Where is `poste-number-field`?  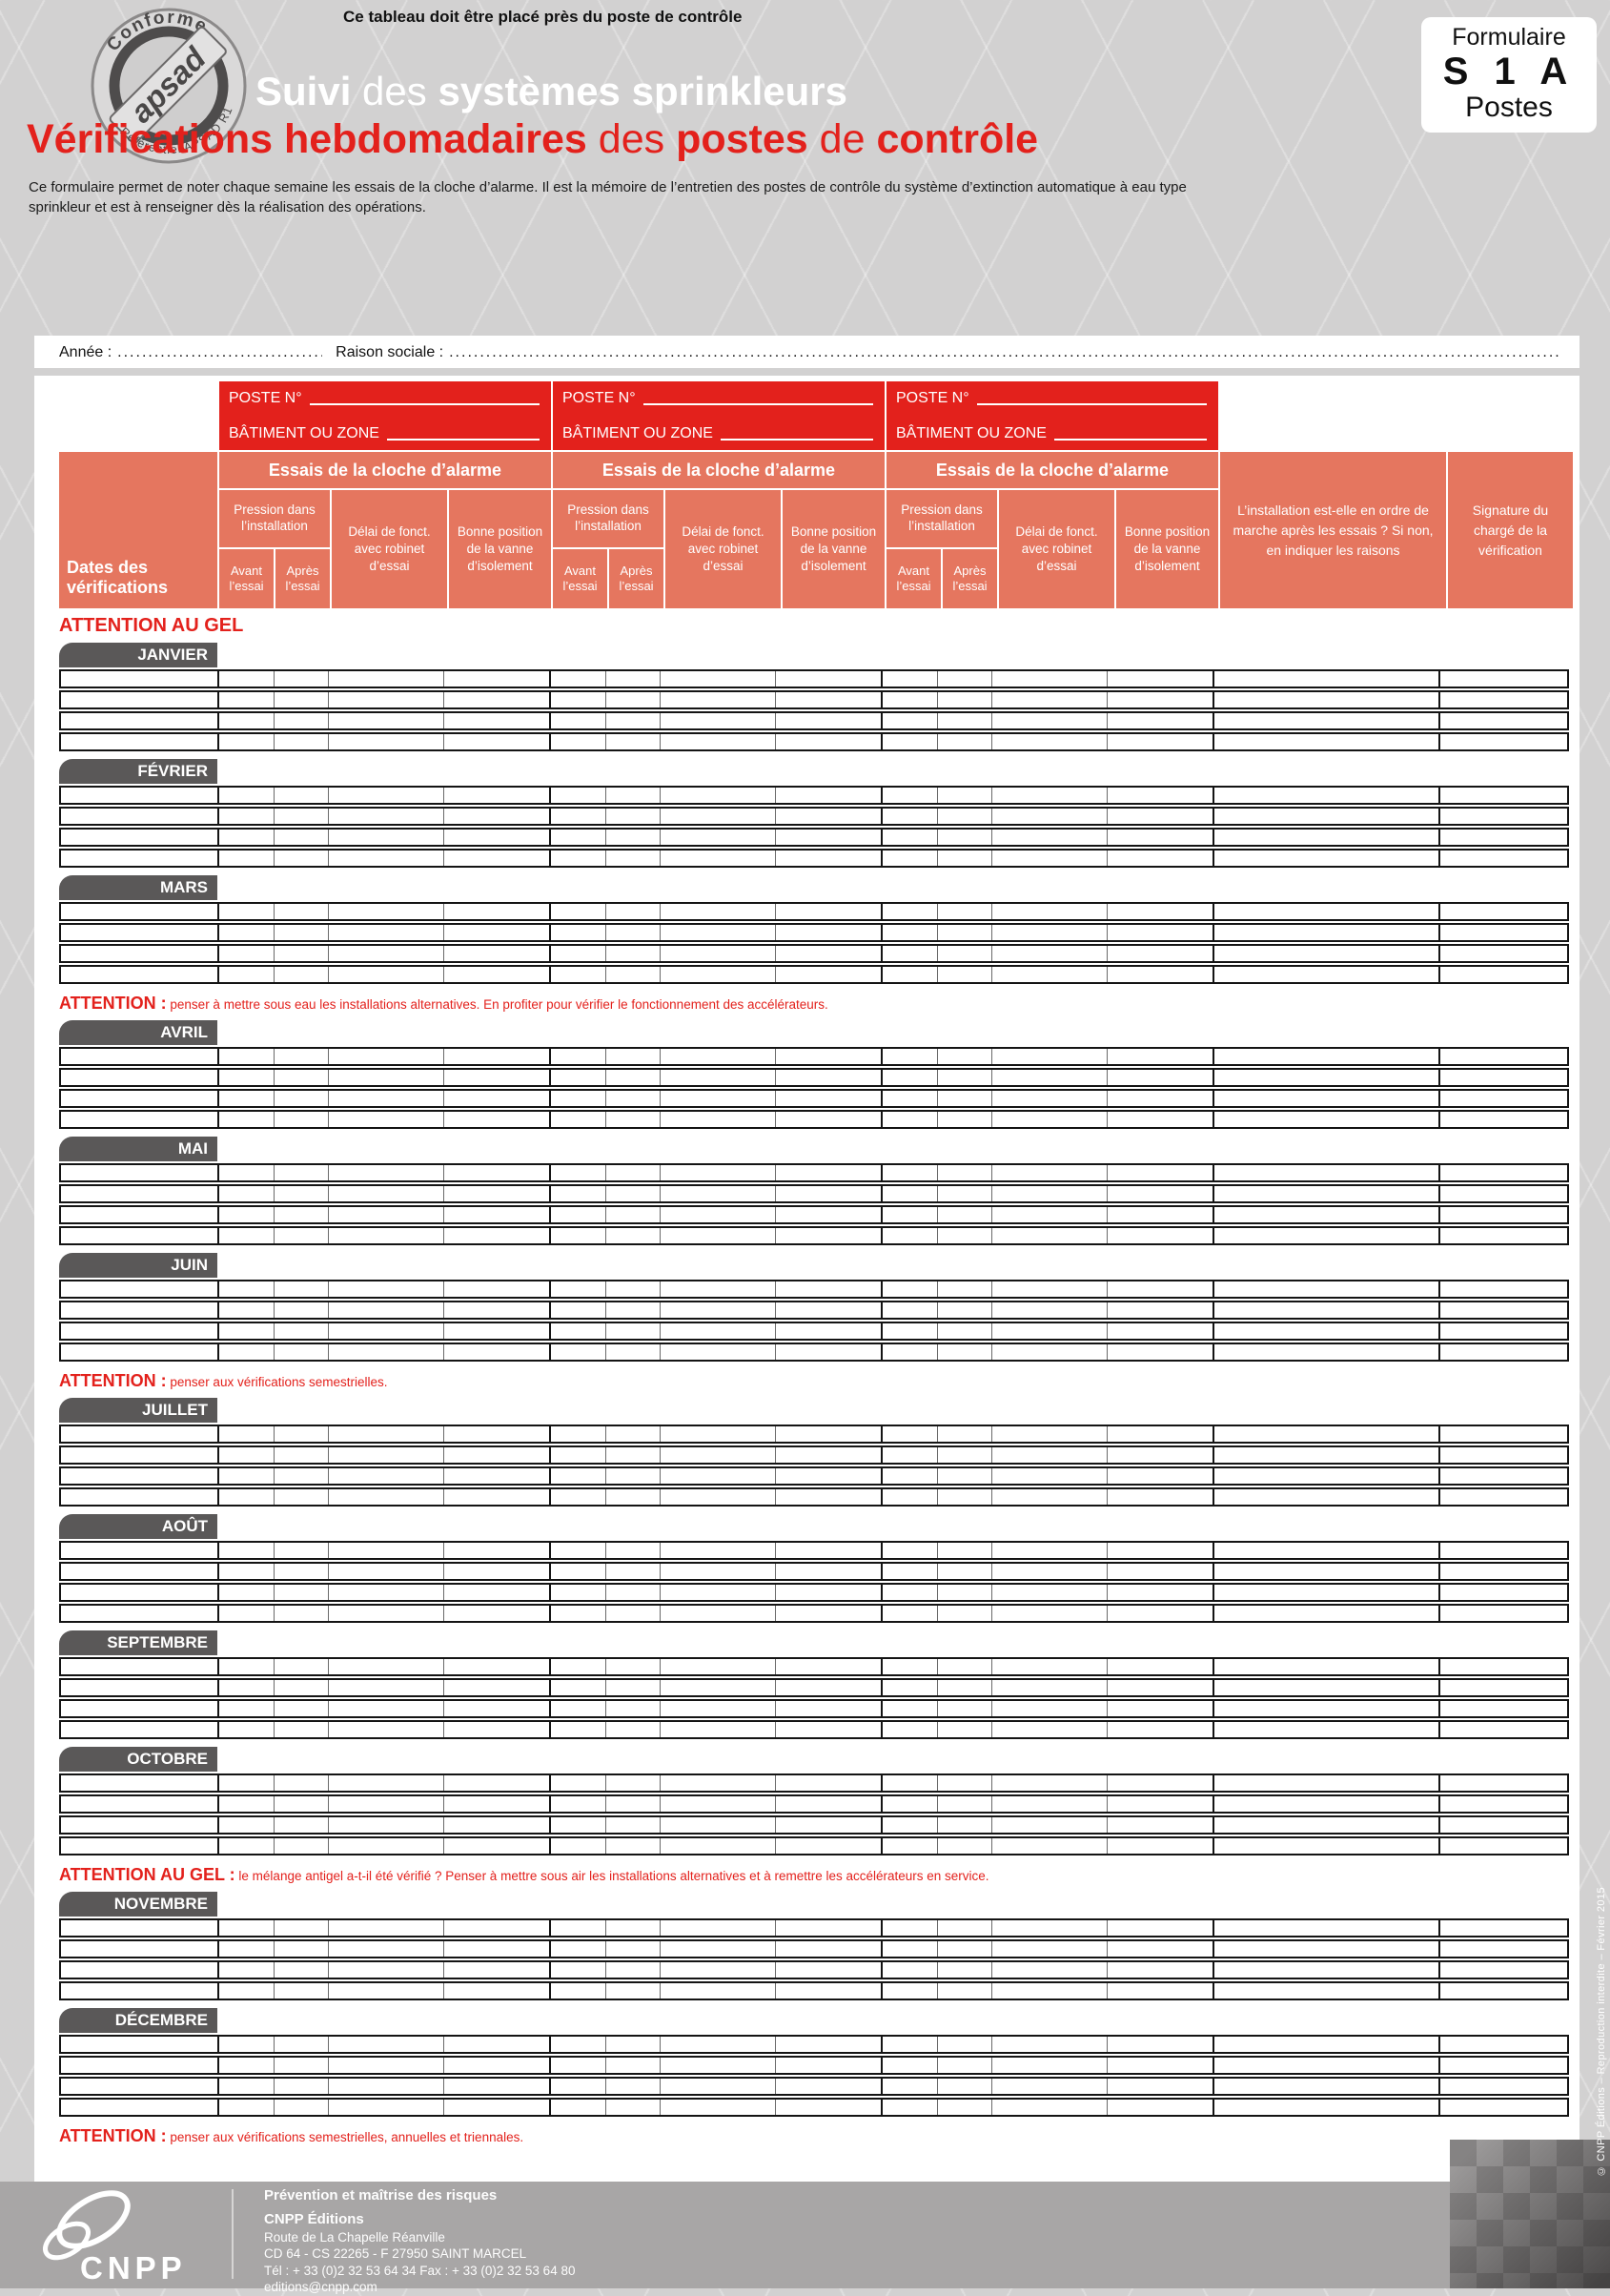 poste-number-field is located at coordinates (757, 398).